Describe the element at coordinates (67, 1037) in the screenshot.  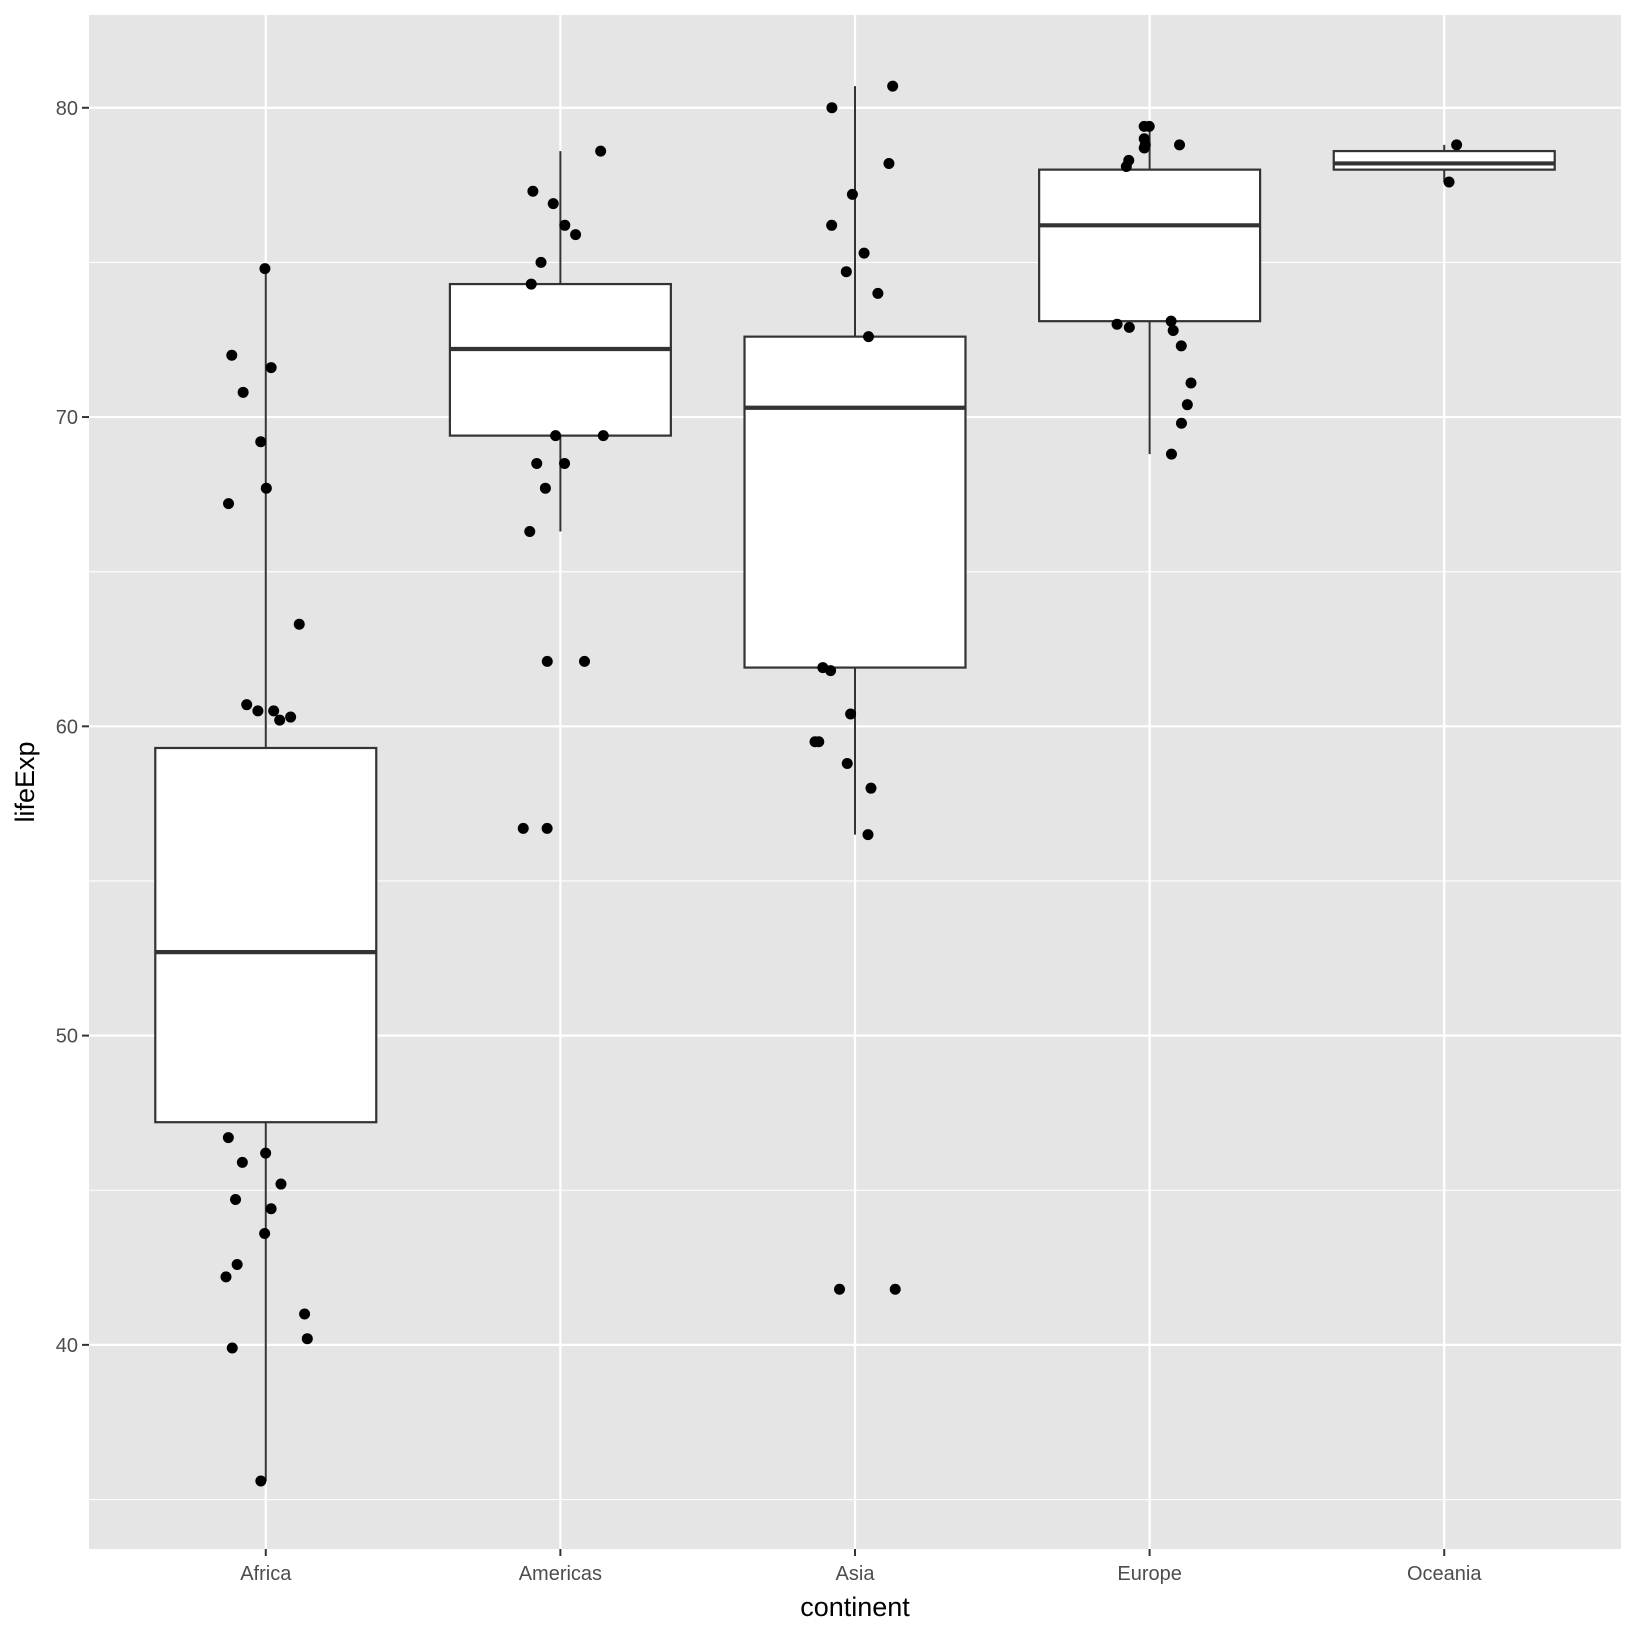
I see `y-tick-label: 50` at that location.